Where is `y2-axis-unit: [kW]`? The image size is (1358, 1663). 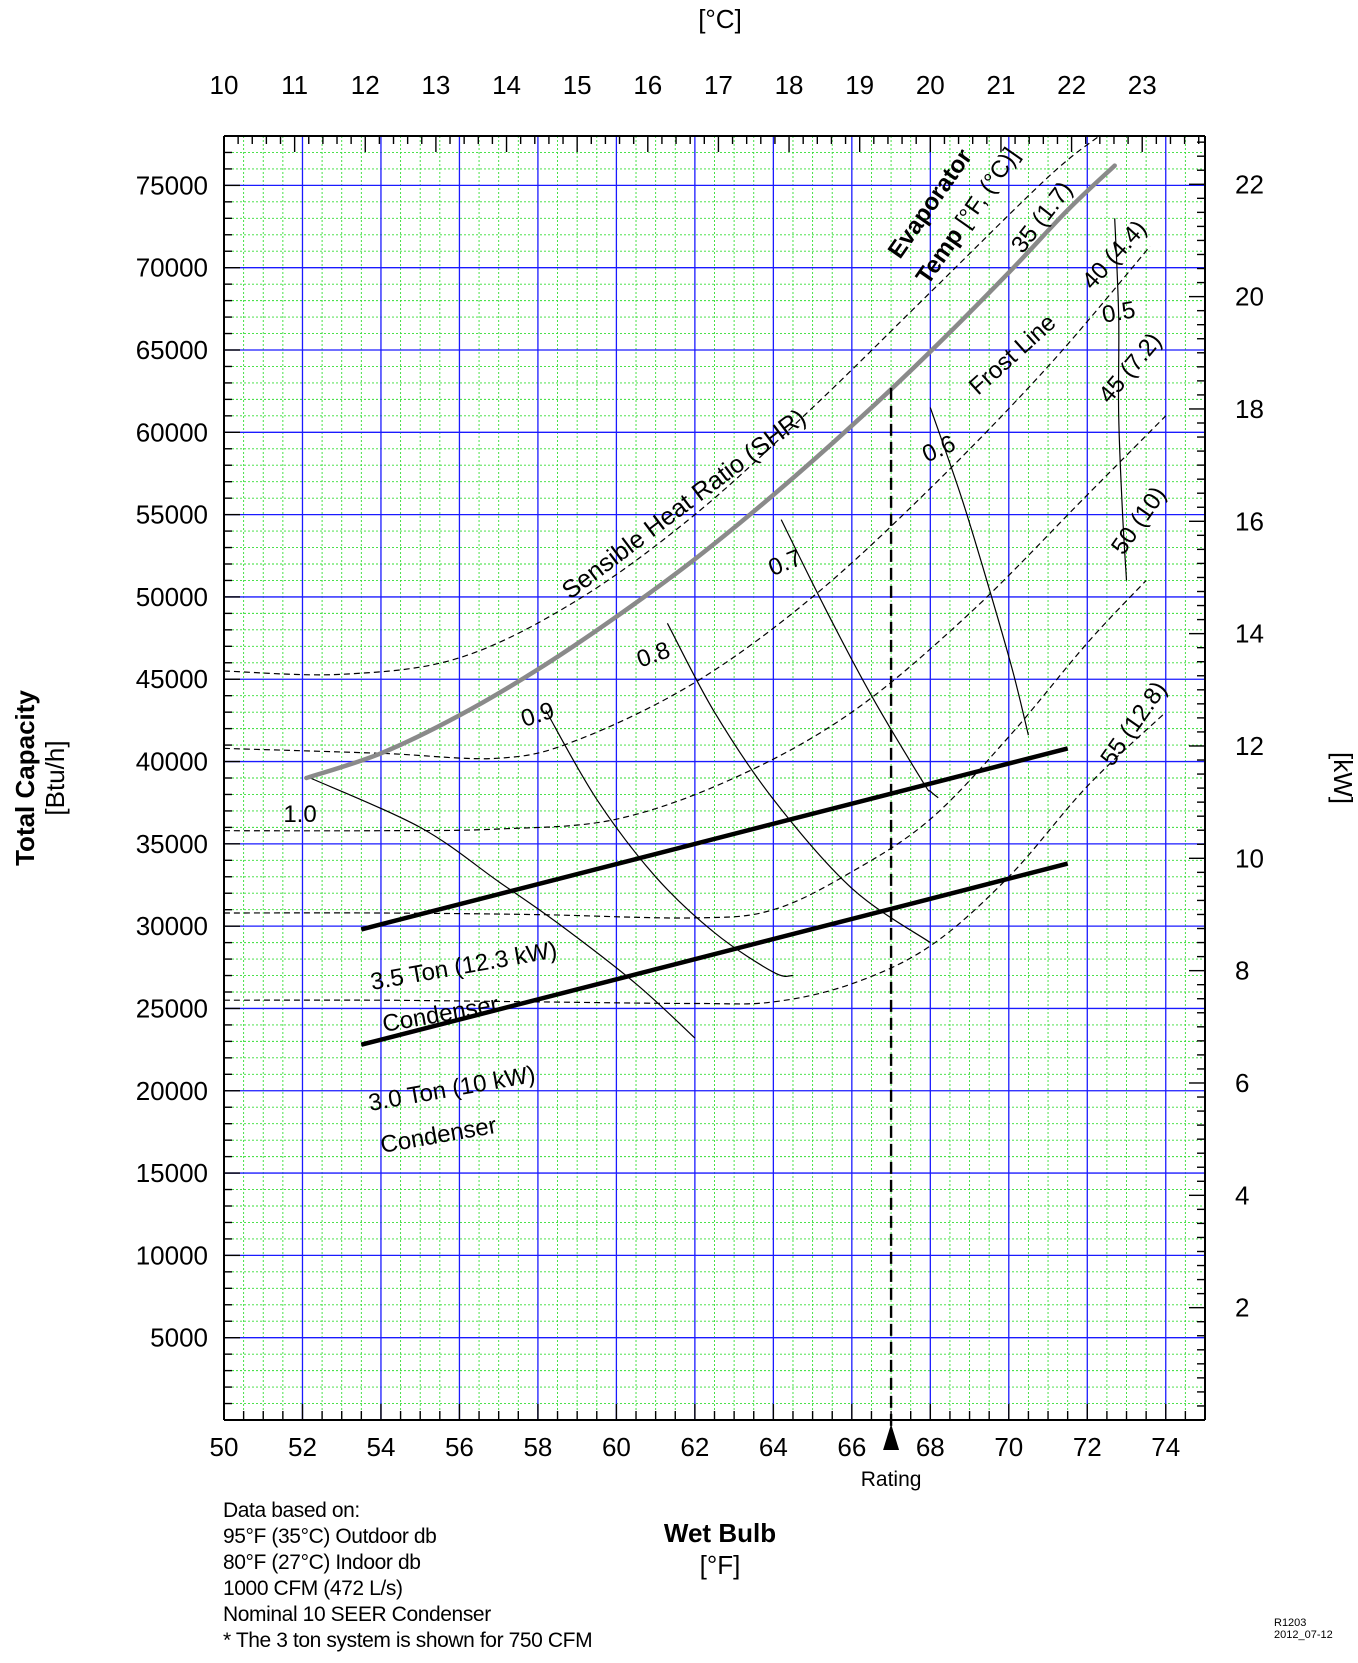
y2-axis-unit: [kW] is located at coordinates (1343, 778).